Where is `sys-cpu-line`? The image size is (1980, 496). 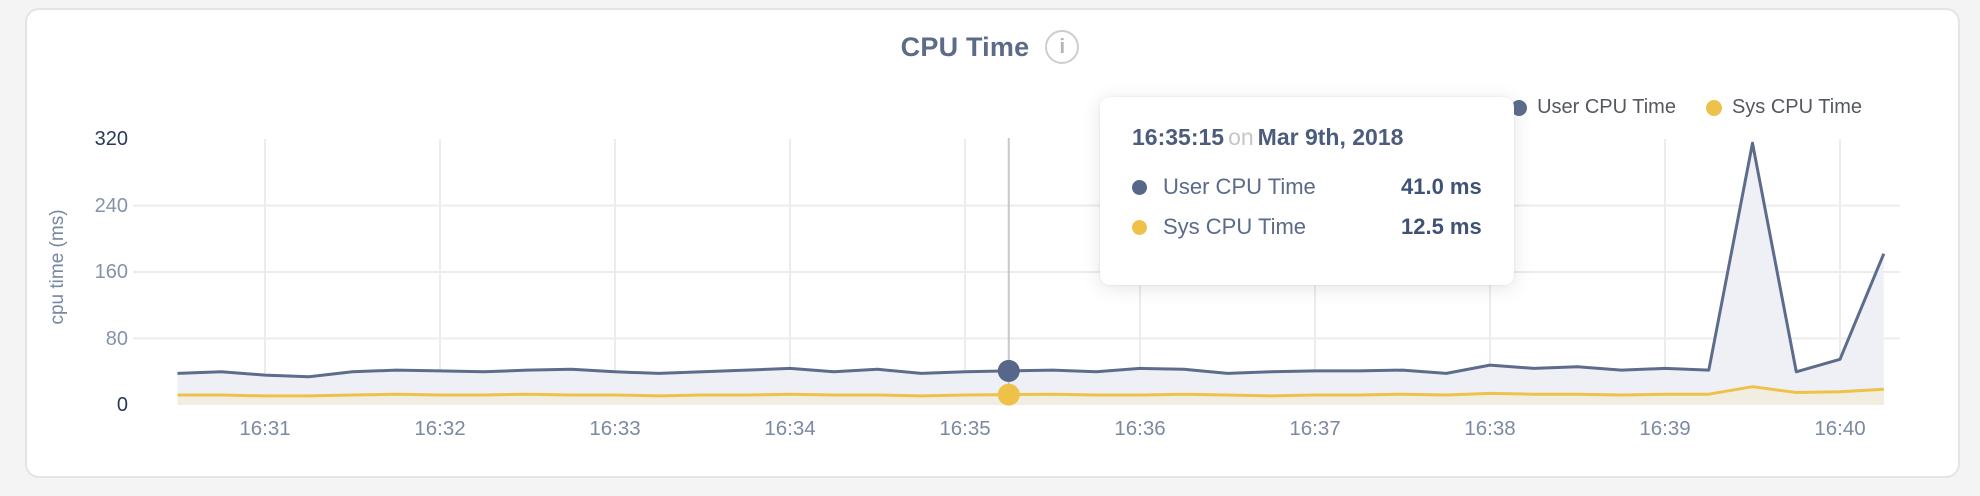
sys-cpu-line is located at coordinates (1030, 391).